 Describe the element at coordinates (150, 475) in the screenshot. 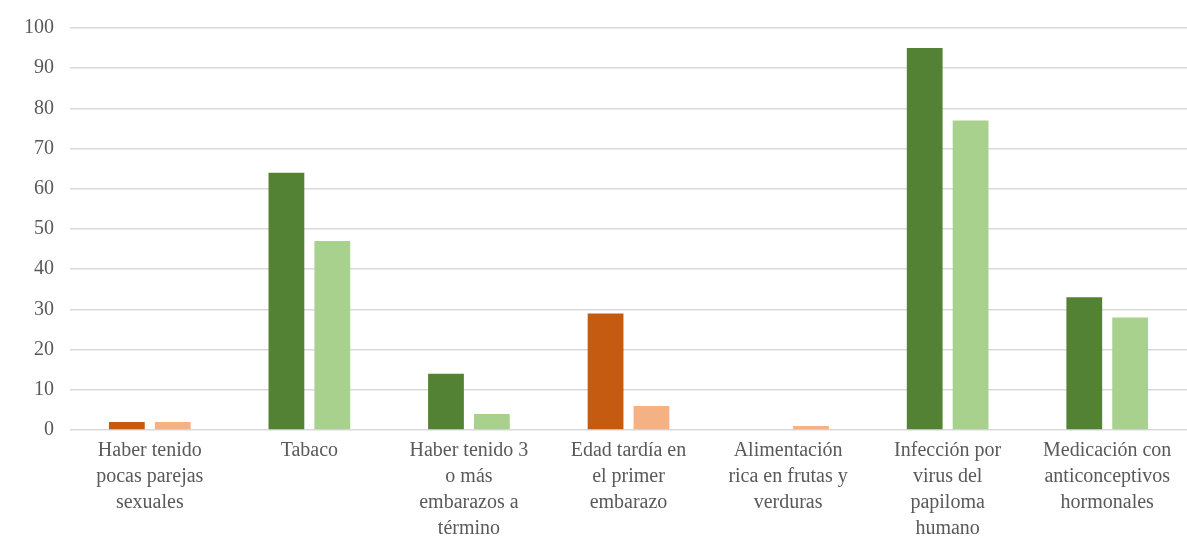

I see `x-tick-label: Haber tenido pocas parejas sexuales` at that location.